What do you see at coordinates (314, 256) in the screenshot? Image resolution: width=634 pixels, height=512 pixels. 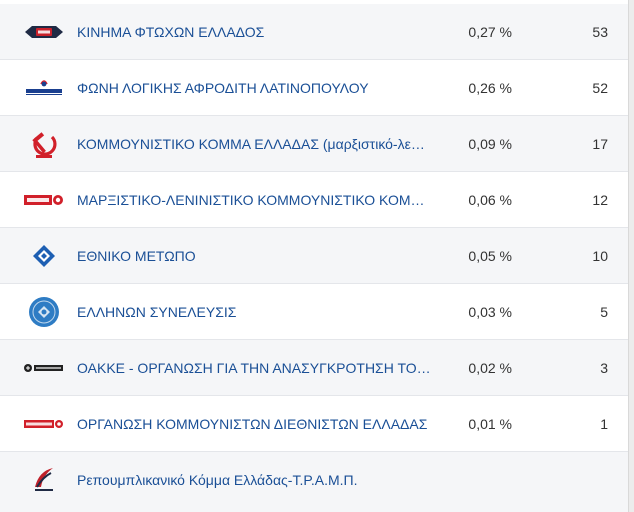 I see `table-row: ΕΘΝΙΚΟ ΜΕΤΩΠΟ 0,05 % 10` at bounding box center [314, 256].